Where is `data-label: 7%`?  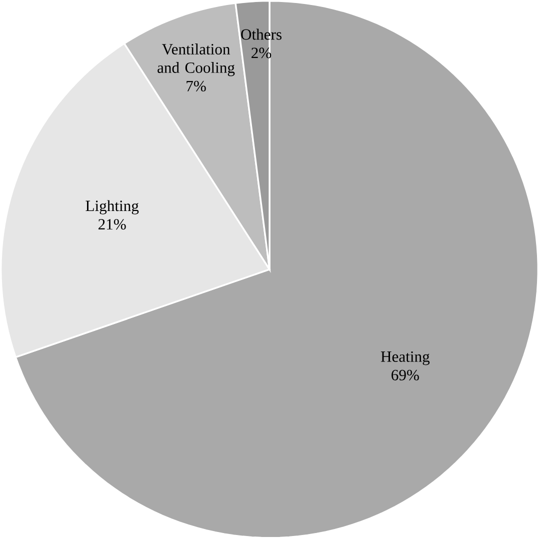
data-label: 7% is located at coordinates (196, 86).